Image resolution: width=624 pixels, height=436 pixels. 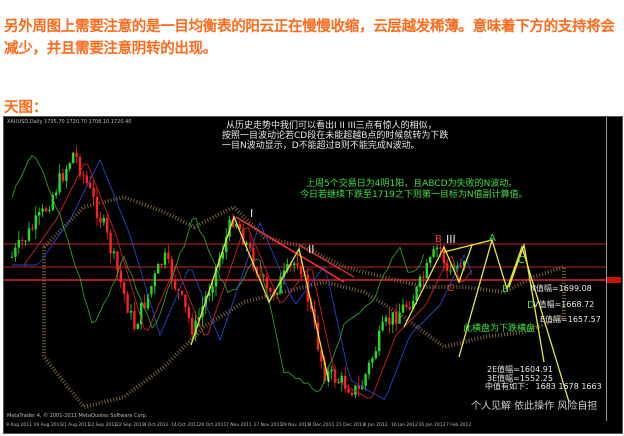 I want to click on target-mid: 中值有如下： 1683 1678 1663, so click(x=543, y=386).